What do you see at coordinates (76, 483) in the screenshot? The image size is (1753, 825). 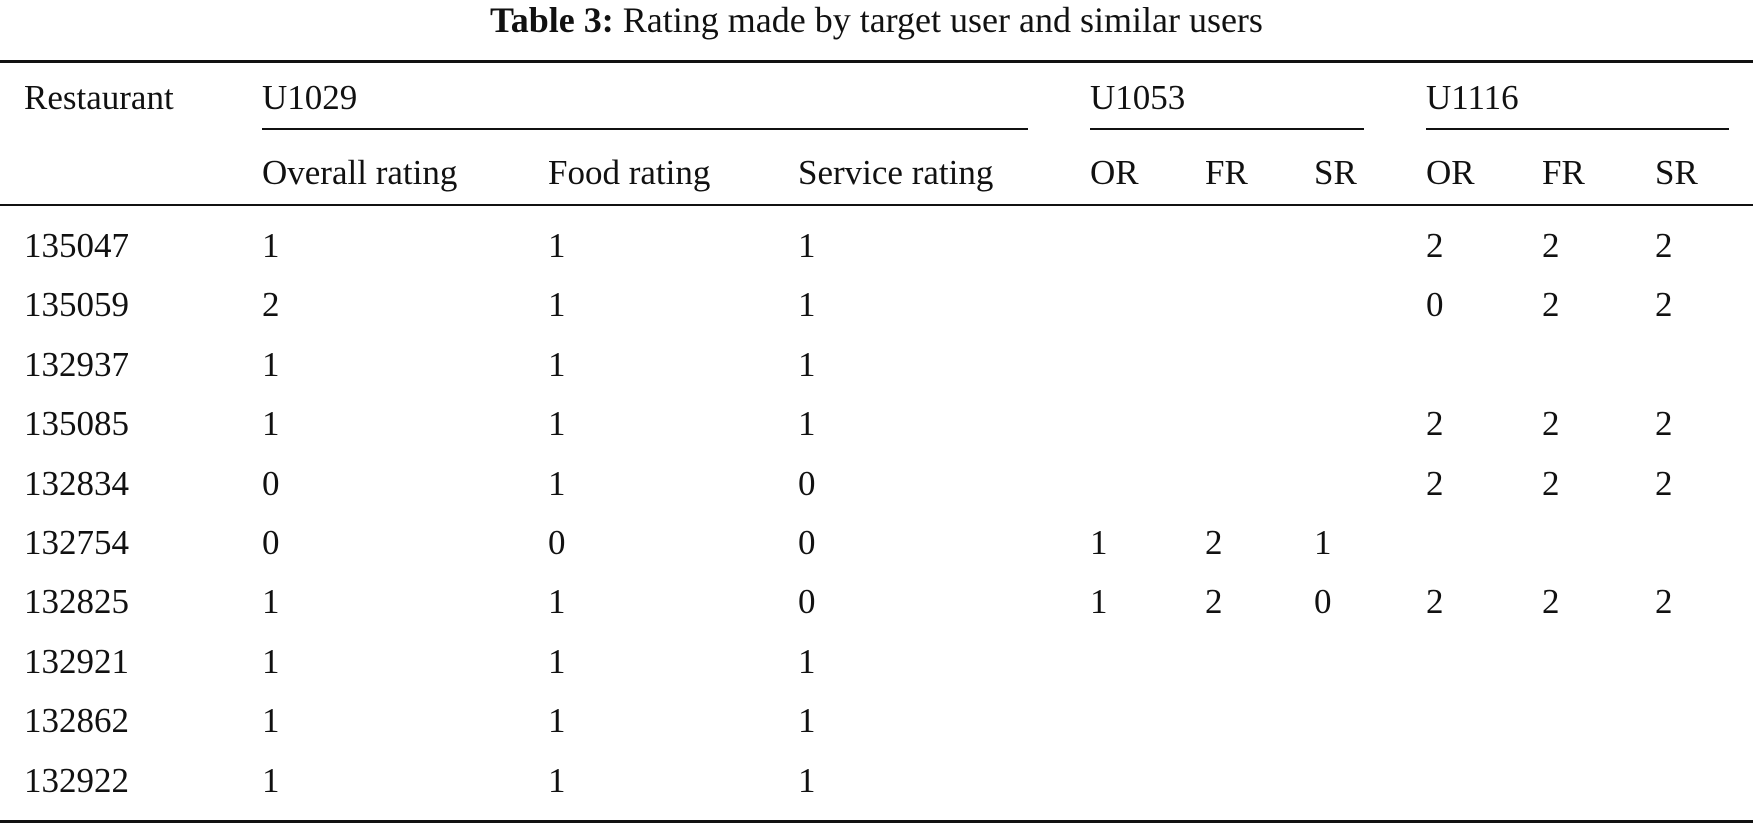 I see `cell-restaurant: 132834` at bounding box center [76, 483].